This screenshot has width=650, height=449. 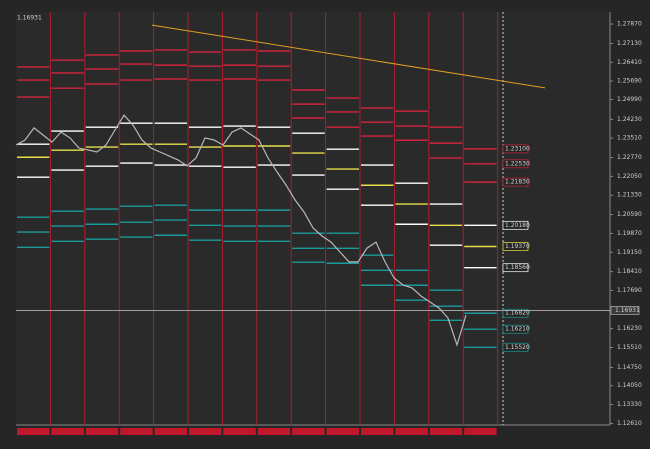 What do you see at coordinates (629, 233) in the screenshot?
I see `y-tick-label: 1.19870` at bounding box center [629, 233].